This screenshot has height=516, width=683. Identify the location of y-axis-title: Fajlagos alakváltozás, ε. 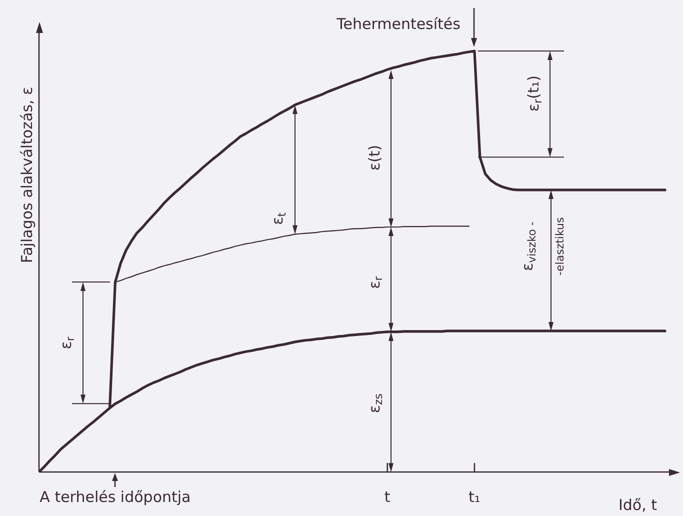
(27, 175).